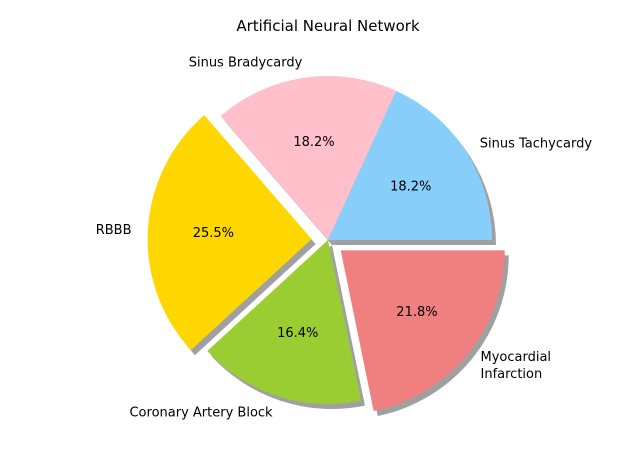 The width and height of the screenshot is (640, 472). I want to click on chart-title: Artificial Neural Network, so click(328, 26).